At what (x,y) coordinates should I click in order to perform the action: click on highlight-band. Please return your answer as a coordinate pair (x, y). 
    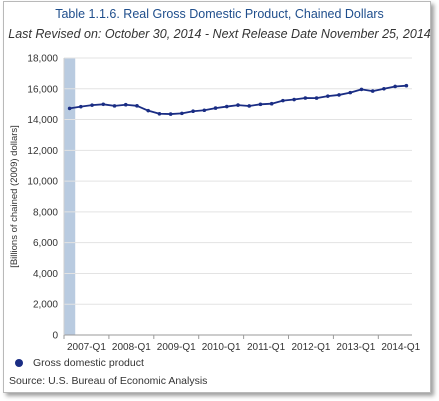
    Looking at the image, I should click on (70, 196).